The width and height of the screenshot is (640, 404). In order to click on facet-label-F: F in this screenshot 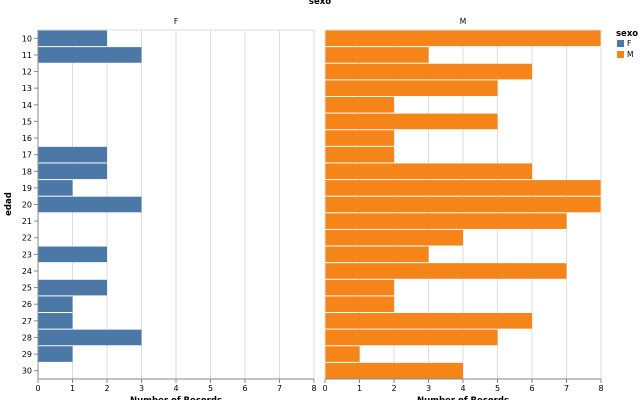, I will do `click(176, 21)`.